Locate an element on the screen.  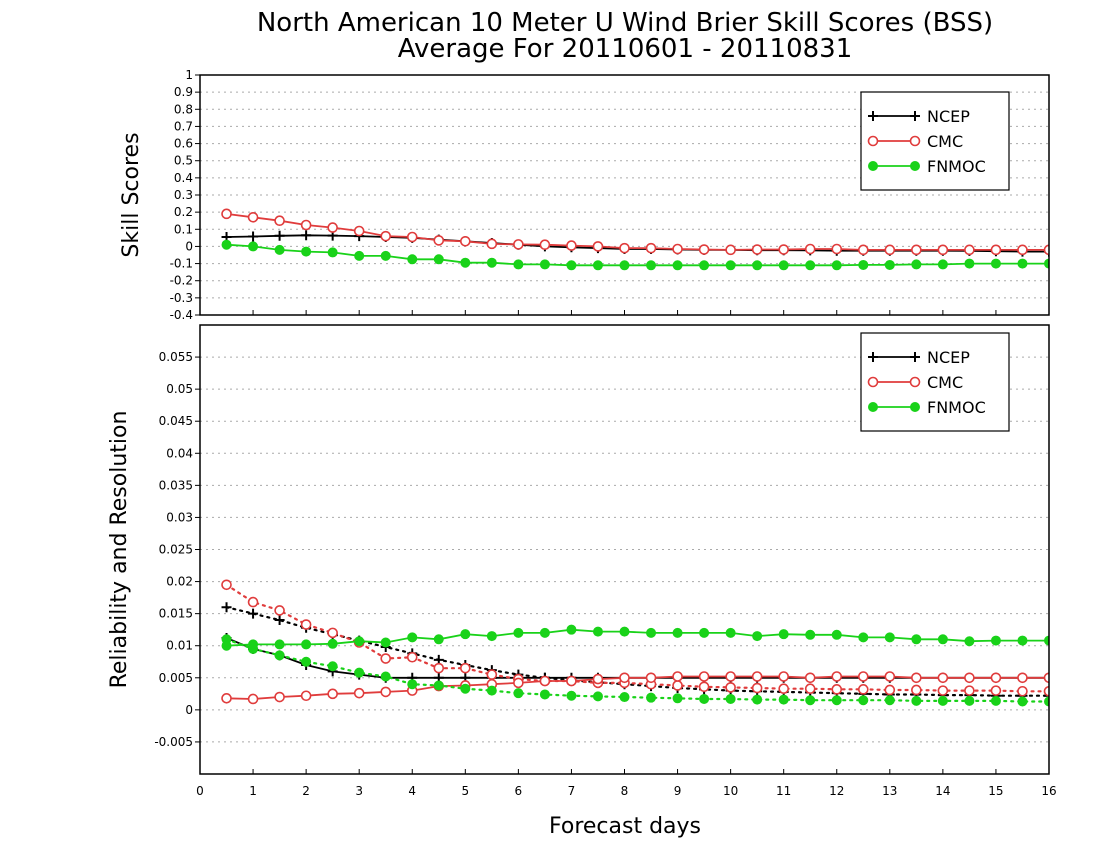
legend-cmc-label: CMC is located at coordinates (945, 141).